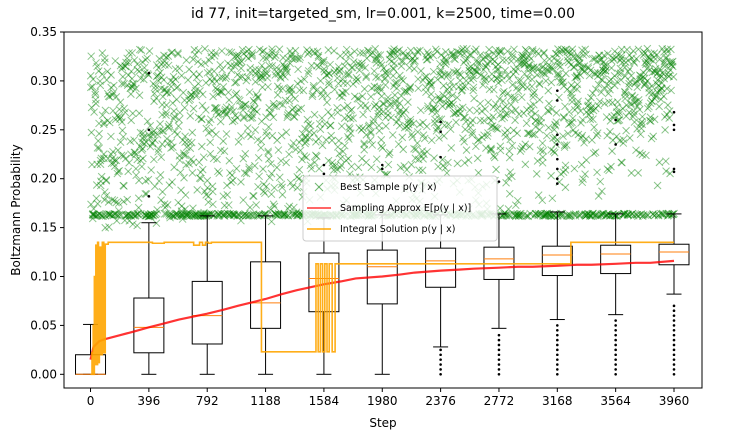  Describe the element at coordinates (43, 228) in the screenshot. I see `y-tick-label: 0.15` at that location.